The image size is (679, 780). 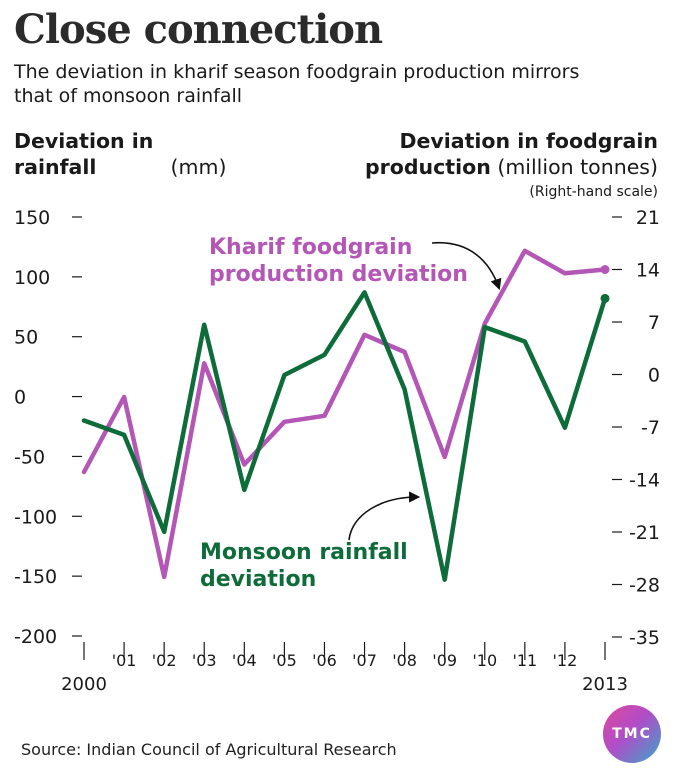 I want to click on right-tick-label: -28, so click(x=644, y=586).